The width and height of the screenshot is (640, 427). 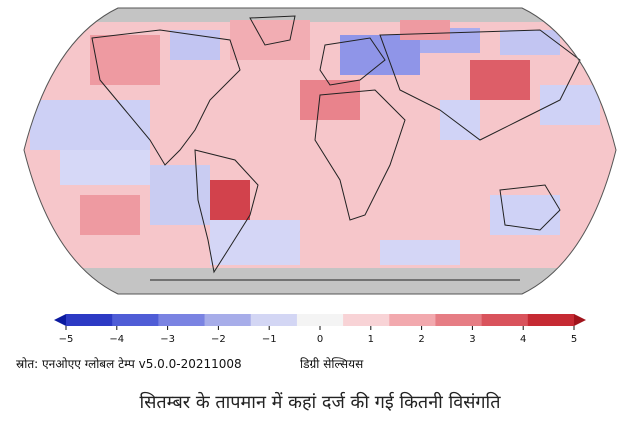 I want to click on colorbar-tick-label: −3, so click(x=167, y=339).